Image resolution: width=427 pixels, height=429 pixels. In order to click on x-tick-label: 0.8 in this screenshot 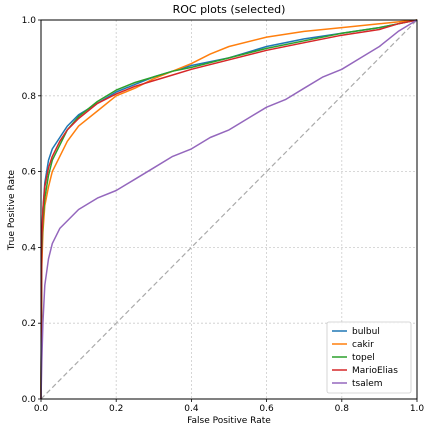, I will do `click(342, 409)`.